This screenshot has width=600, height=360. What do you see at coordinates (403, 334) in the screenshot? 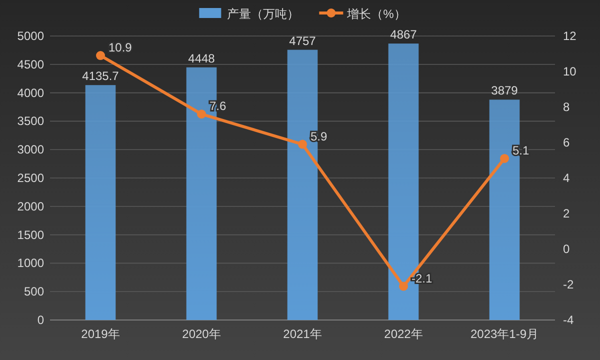
I see `x-tick-label: 2022年` at bounding box center [403, 334].